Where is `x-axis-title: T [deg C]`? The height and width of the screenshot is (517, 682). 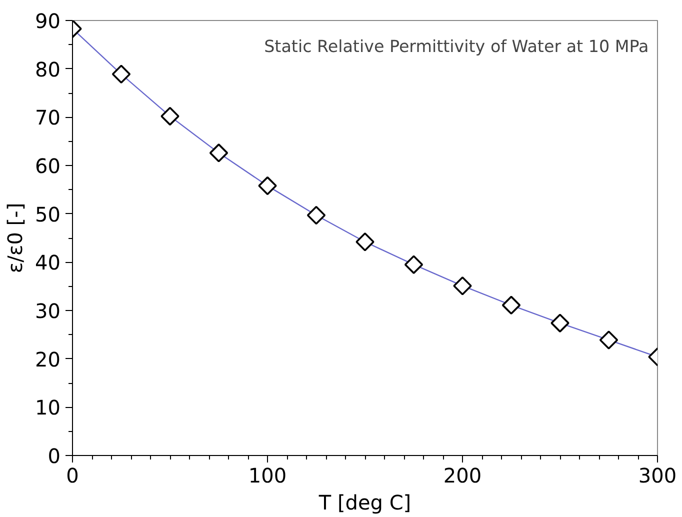 x-axis-title: T [deg C] is located at coordinates (365, 502).